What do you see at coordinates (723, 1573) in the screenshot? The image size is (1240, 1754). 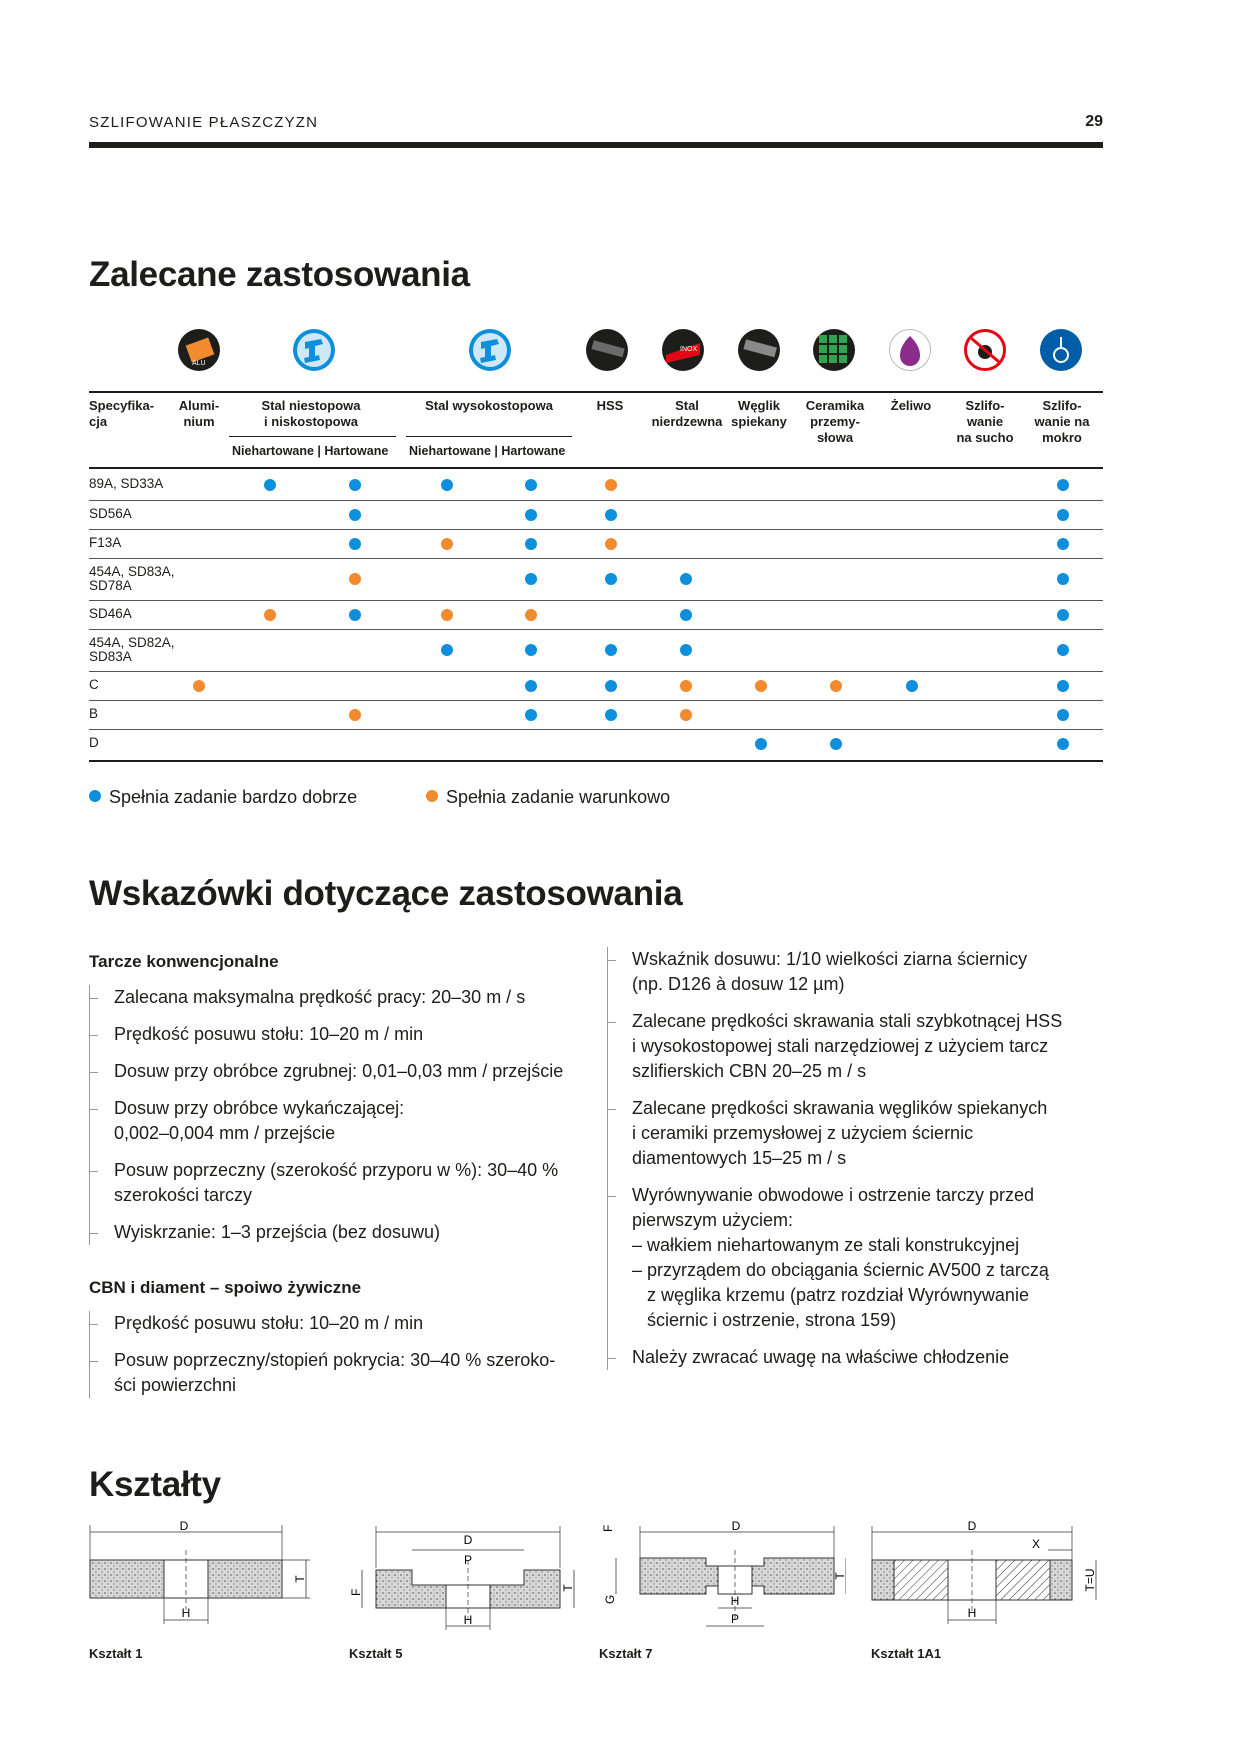 I see `shape-7-diagram: D F G T H P` at bounding box center [723, 1573].